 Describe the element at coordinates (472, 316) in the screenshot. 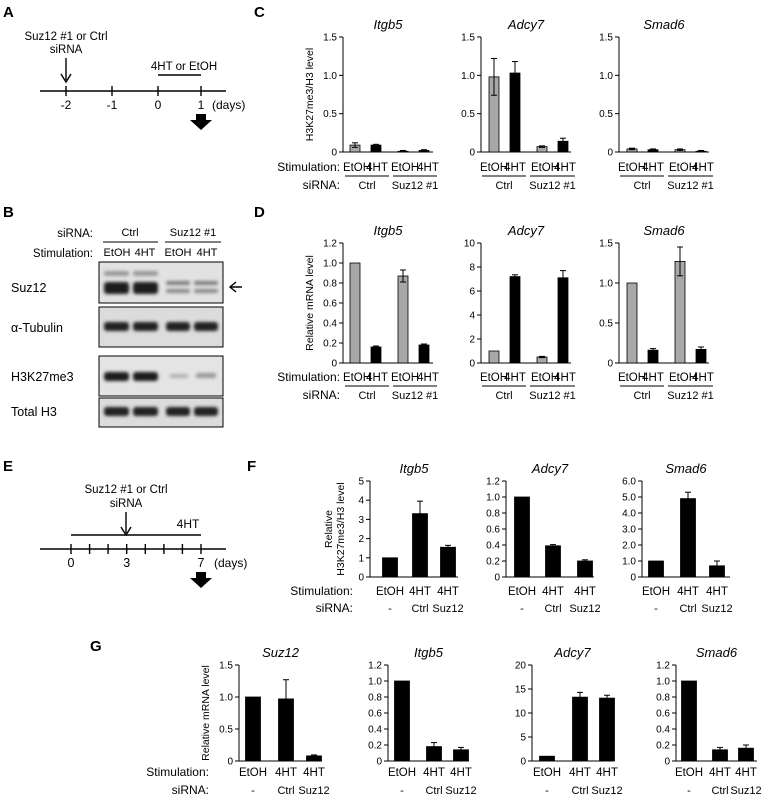

I see `y-tick-label: 4` at that location.